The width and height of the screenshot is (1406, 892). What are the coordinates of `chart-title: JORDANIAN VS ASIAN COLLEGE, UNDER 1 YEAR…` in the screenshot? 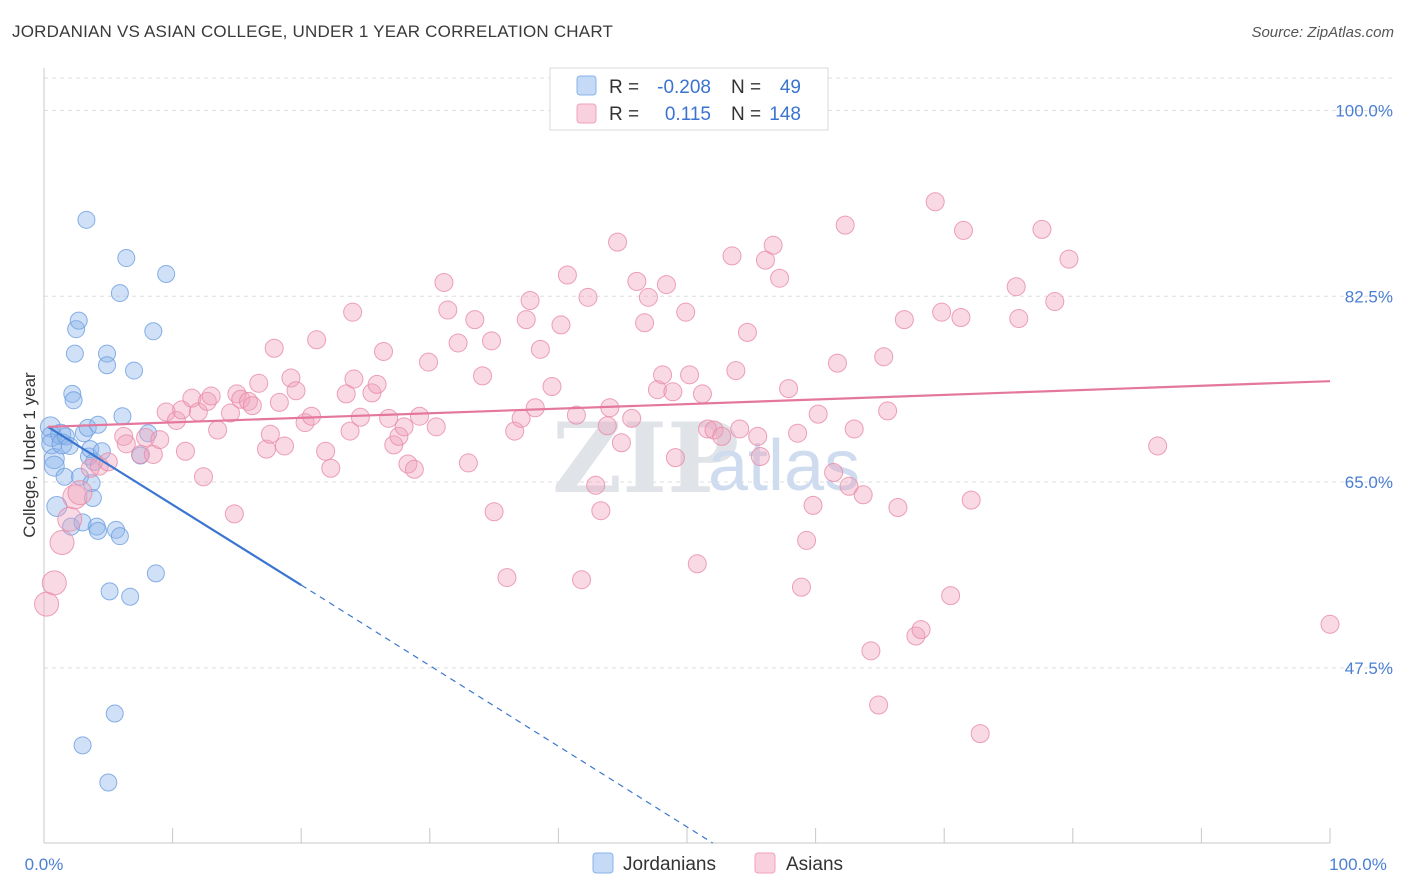 It's located at (313, 31).